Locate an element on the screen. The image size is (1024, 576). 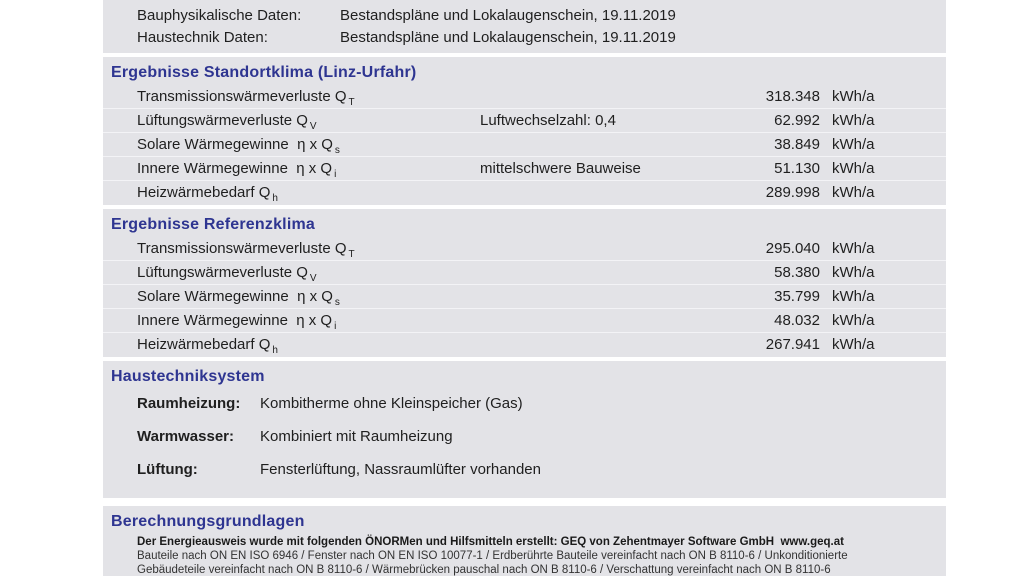
haustechnik-row: Warmwasser: Kombiniert mit Raumheizung is located at coordinates (524, 438).